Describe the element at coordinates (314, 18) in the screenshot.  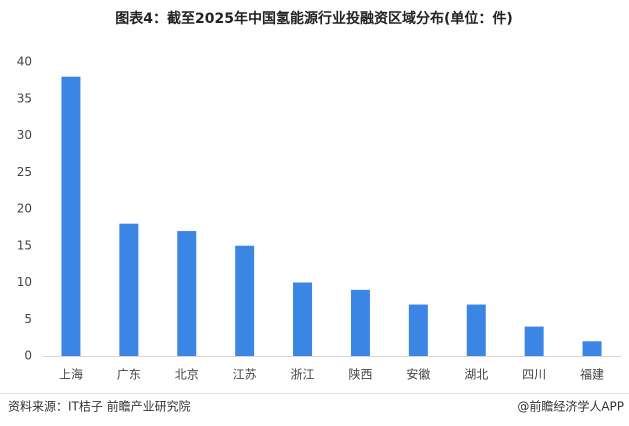
I see `chart-title: 图表4：截至2025年中国氢能源行业投融资区域分布(单位：件)` at that location.